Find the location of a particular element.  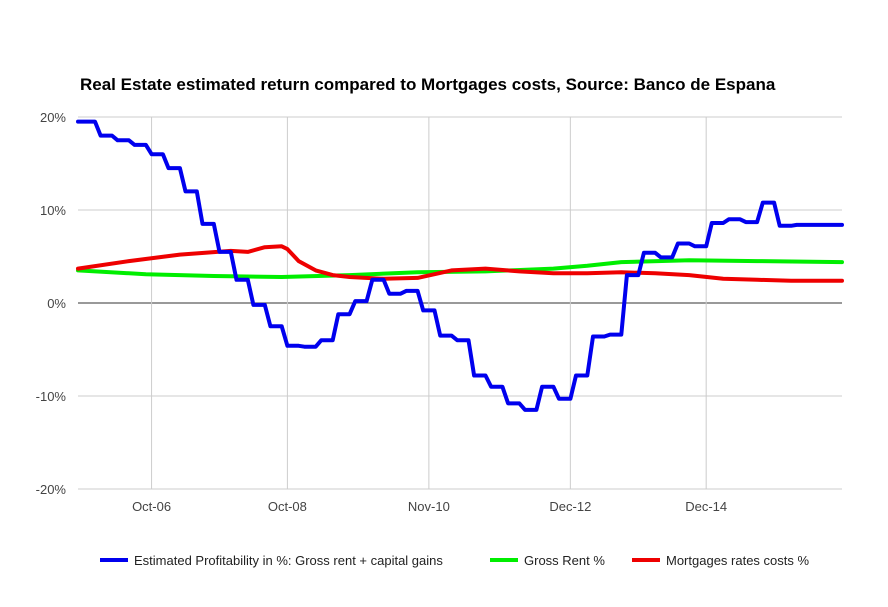

x-tick-label: Oct-08 is located at coordinates (287, 506).